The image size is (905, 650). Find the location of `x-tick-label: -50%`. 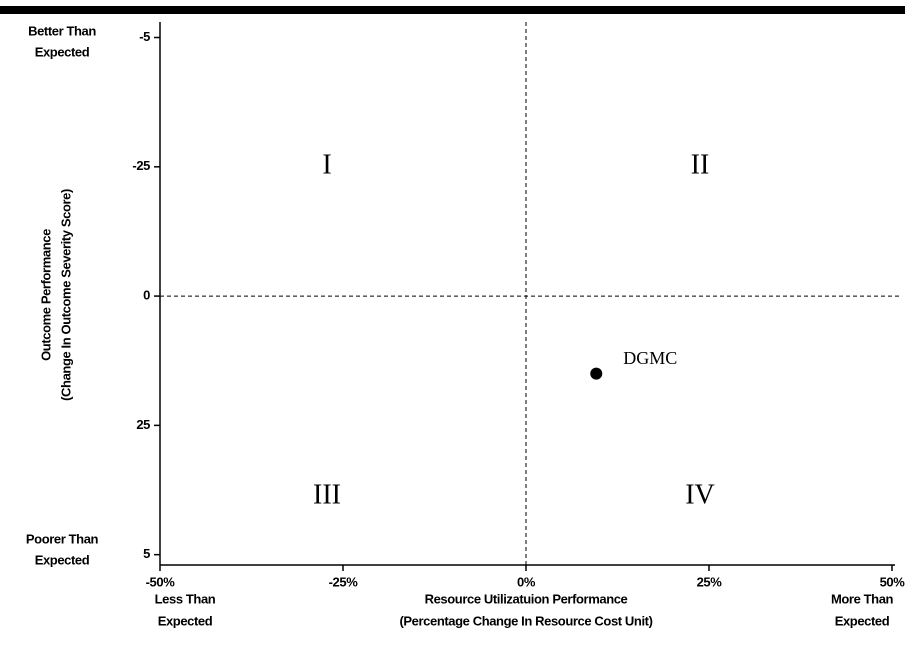

x-tick-label: -50% is located at coordinates (161, 581).